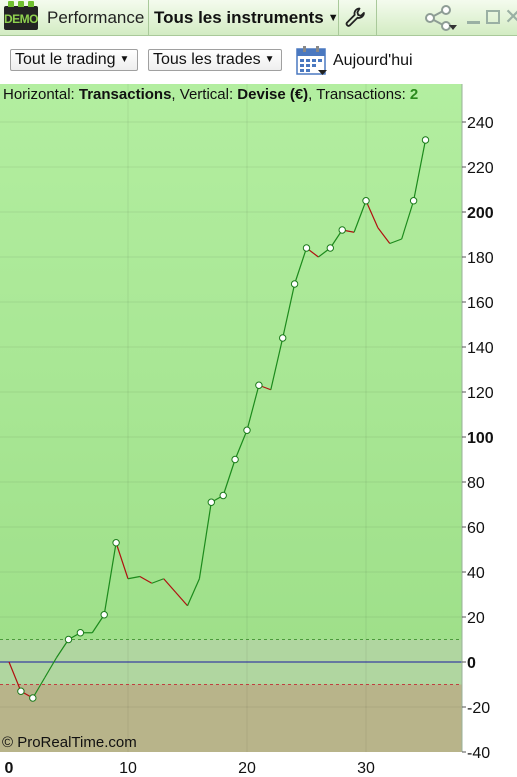 The height and width of the screenshot is (777, 517). I want to click on y-tick-label: 220, so click(480, 168).